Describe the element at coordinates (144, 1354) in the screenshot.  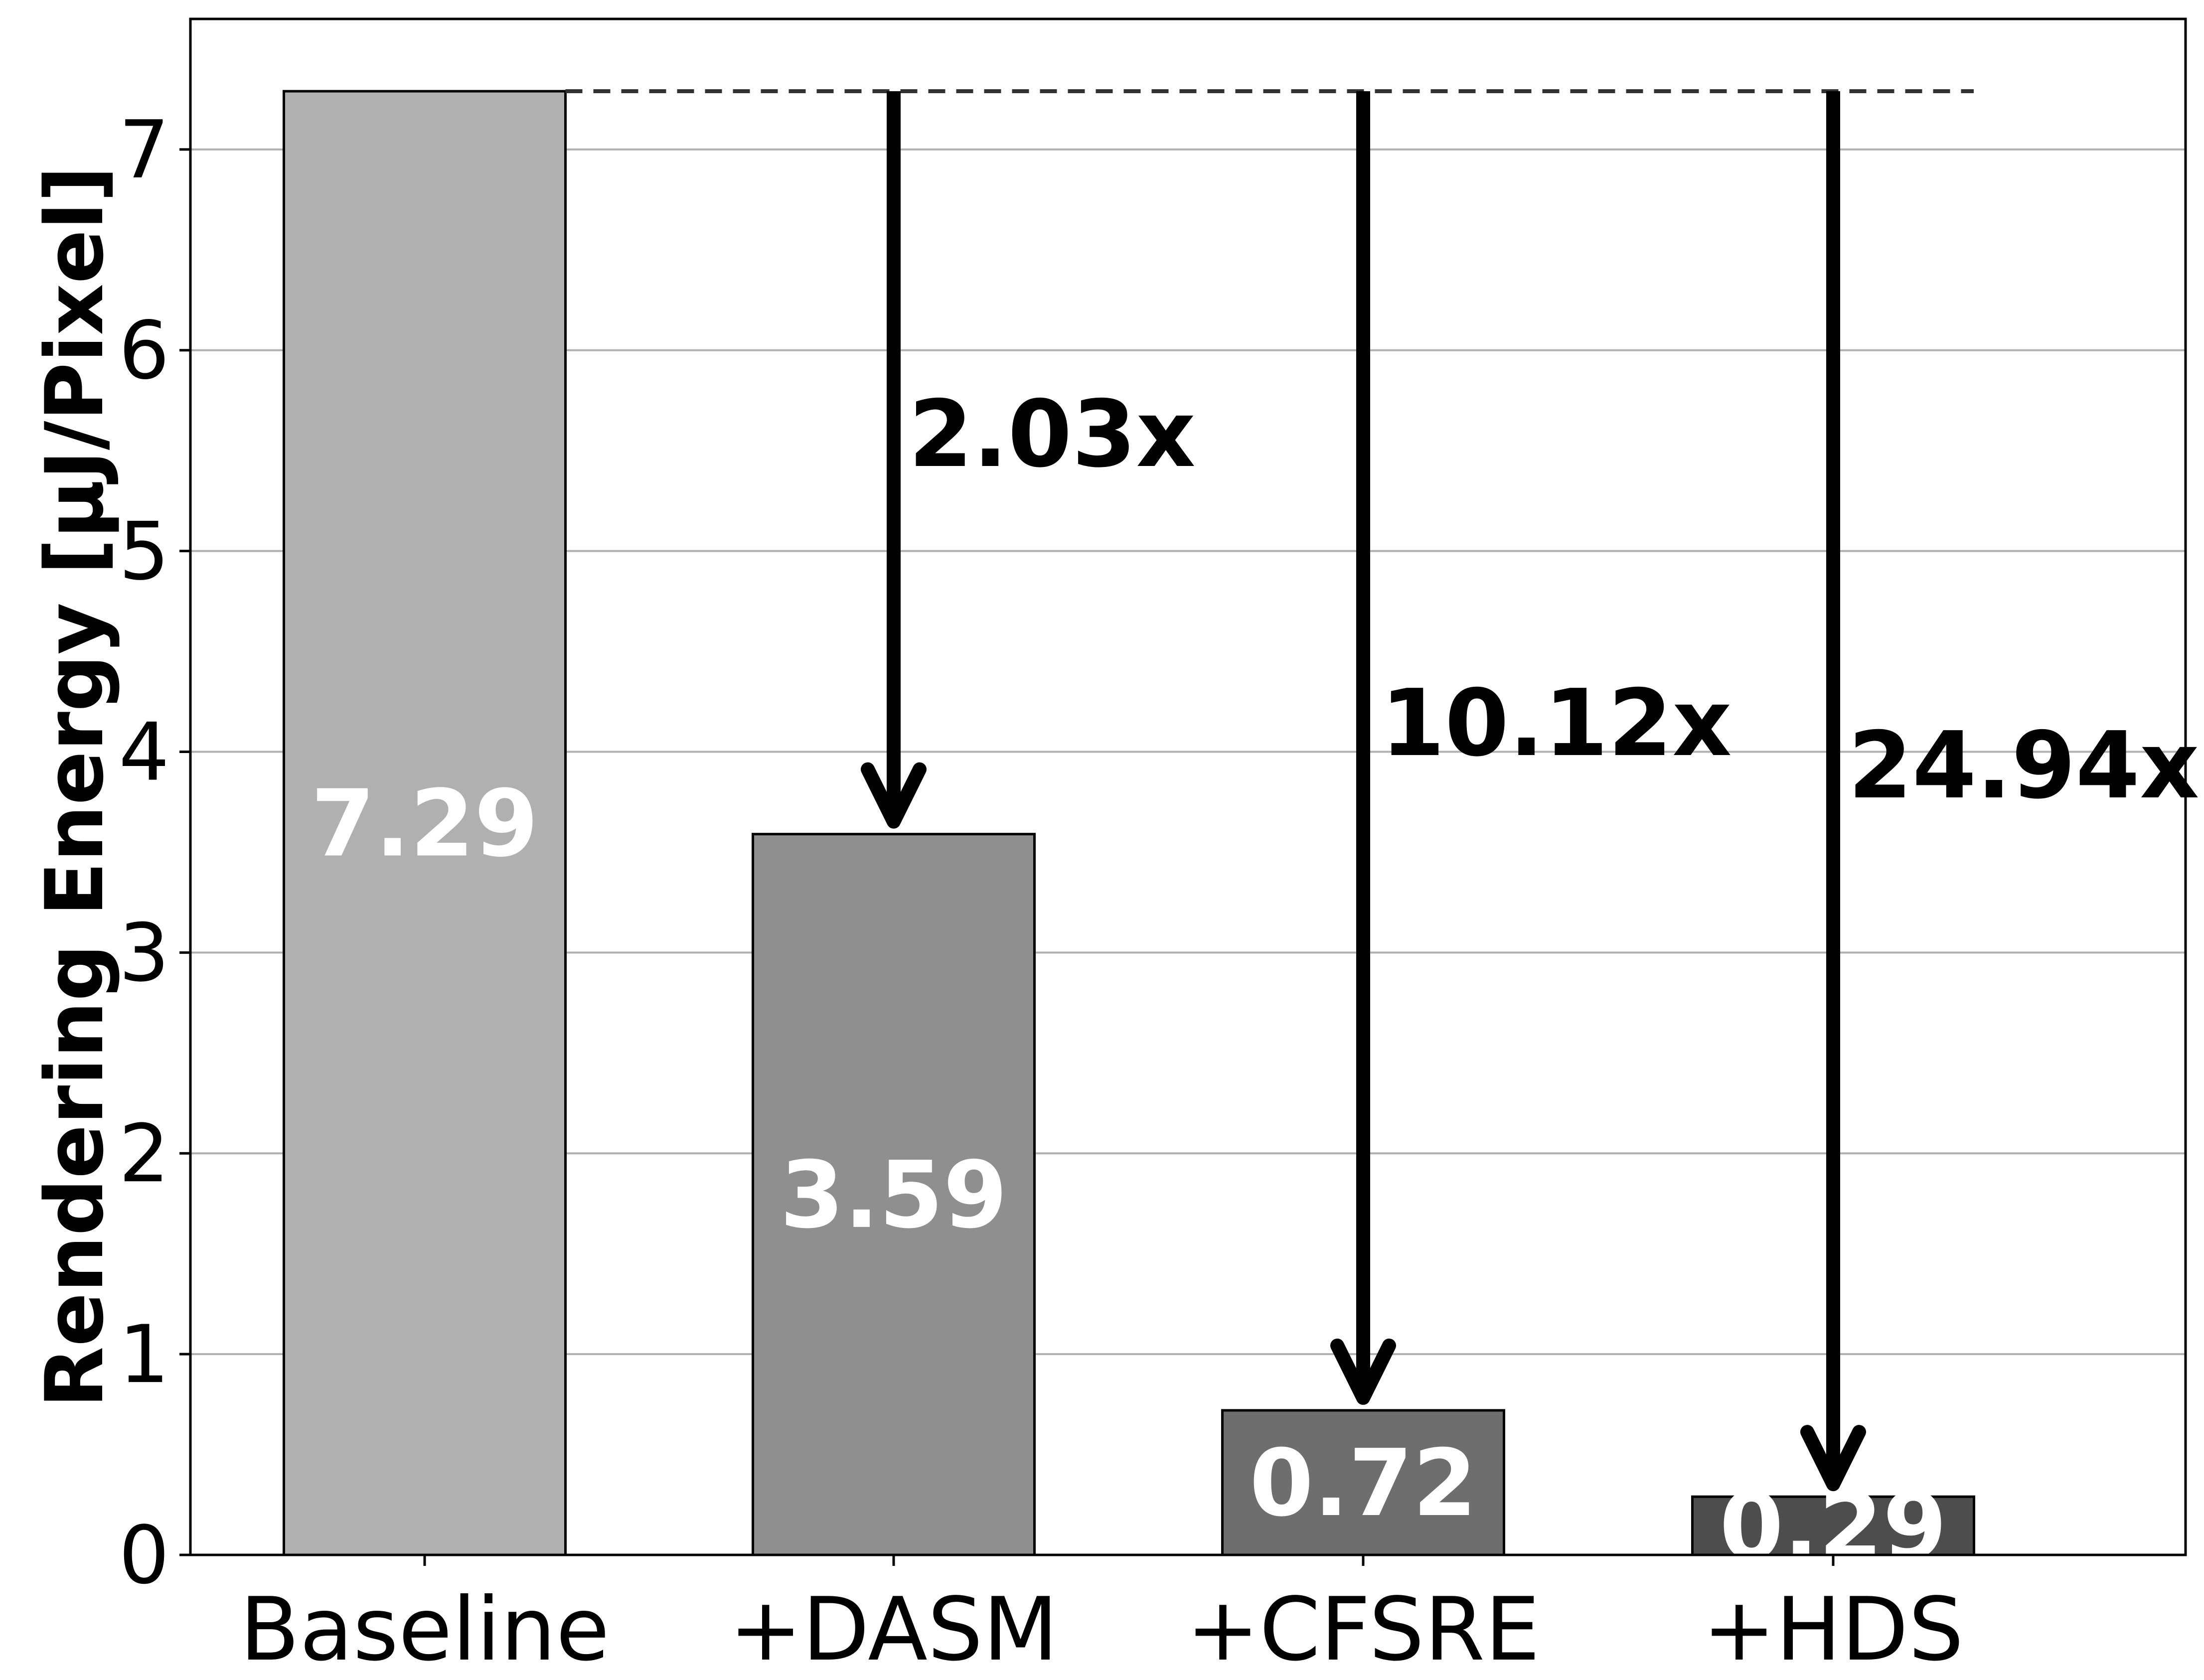
I see `y-tick-label: 1` at that location.